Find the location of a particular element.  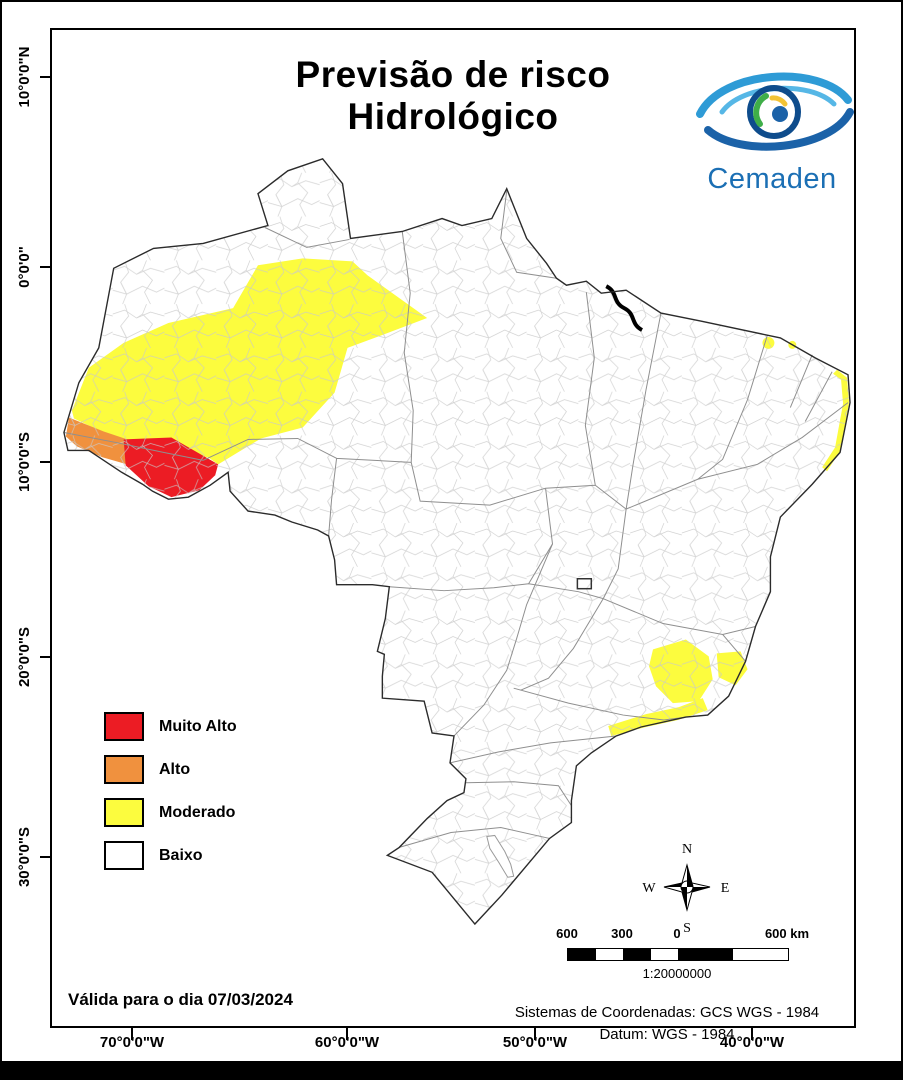

distrito-federal-boundary is located at coordinates (584, 584).